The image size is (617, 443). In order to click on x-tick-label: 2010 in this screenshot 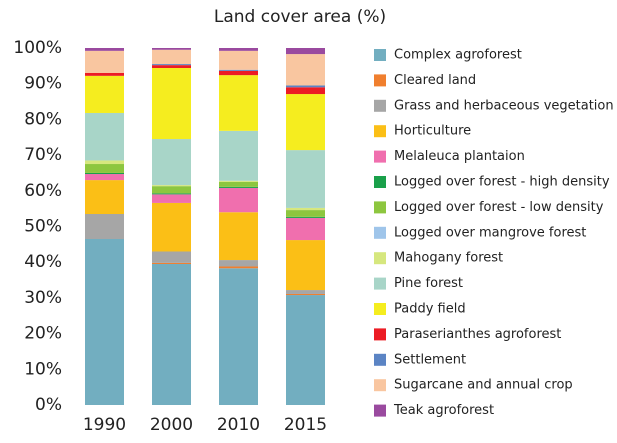, I will do `click(238, 425)`.